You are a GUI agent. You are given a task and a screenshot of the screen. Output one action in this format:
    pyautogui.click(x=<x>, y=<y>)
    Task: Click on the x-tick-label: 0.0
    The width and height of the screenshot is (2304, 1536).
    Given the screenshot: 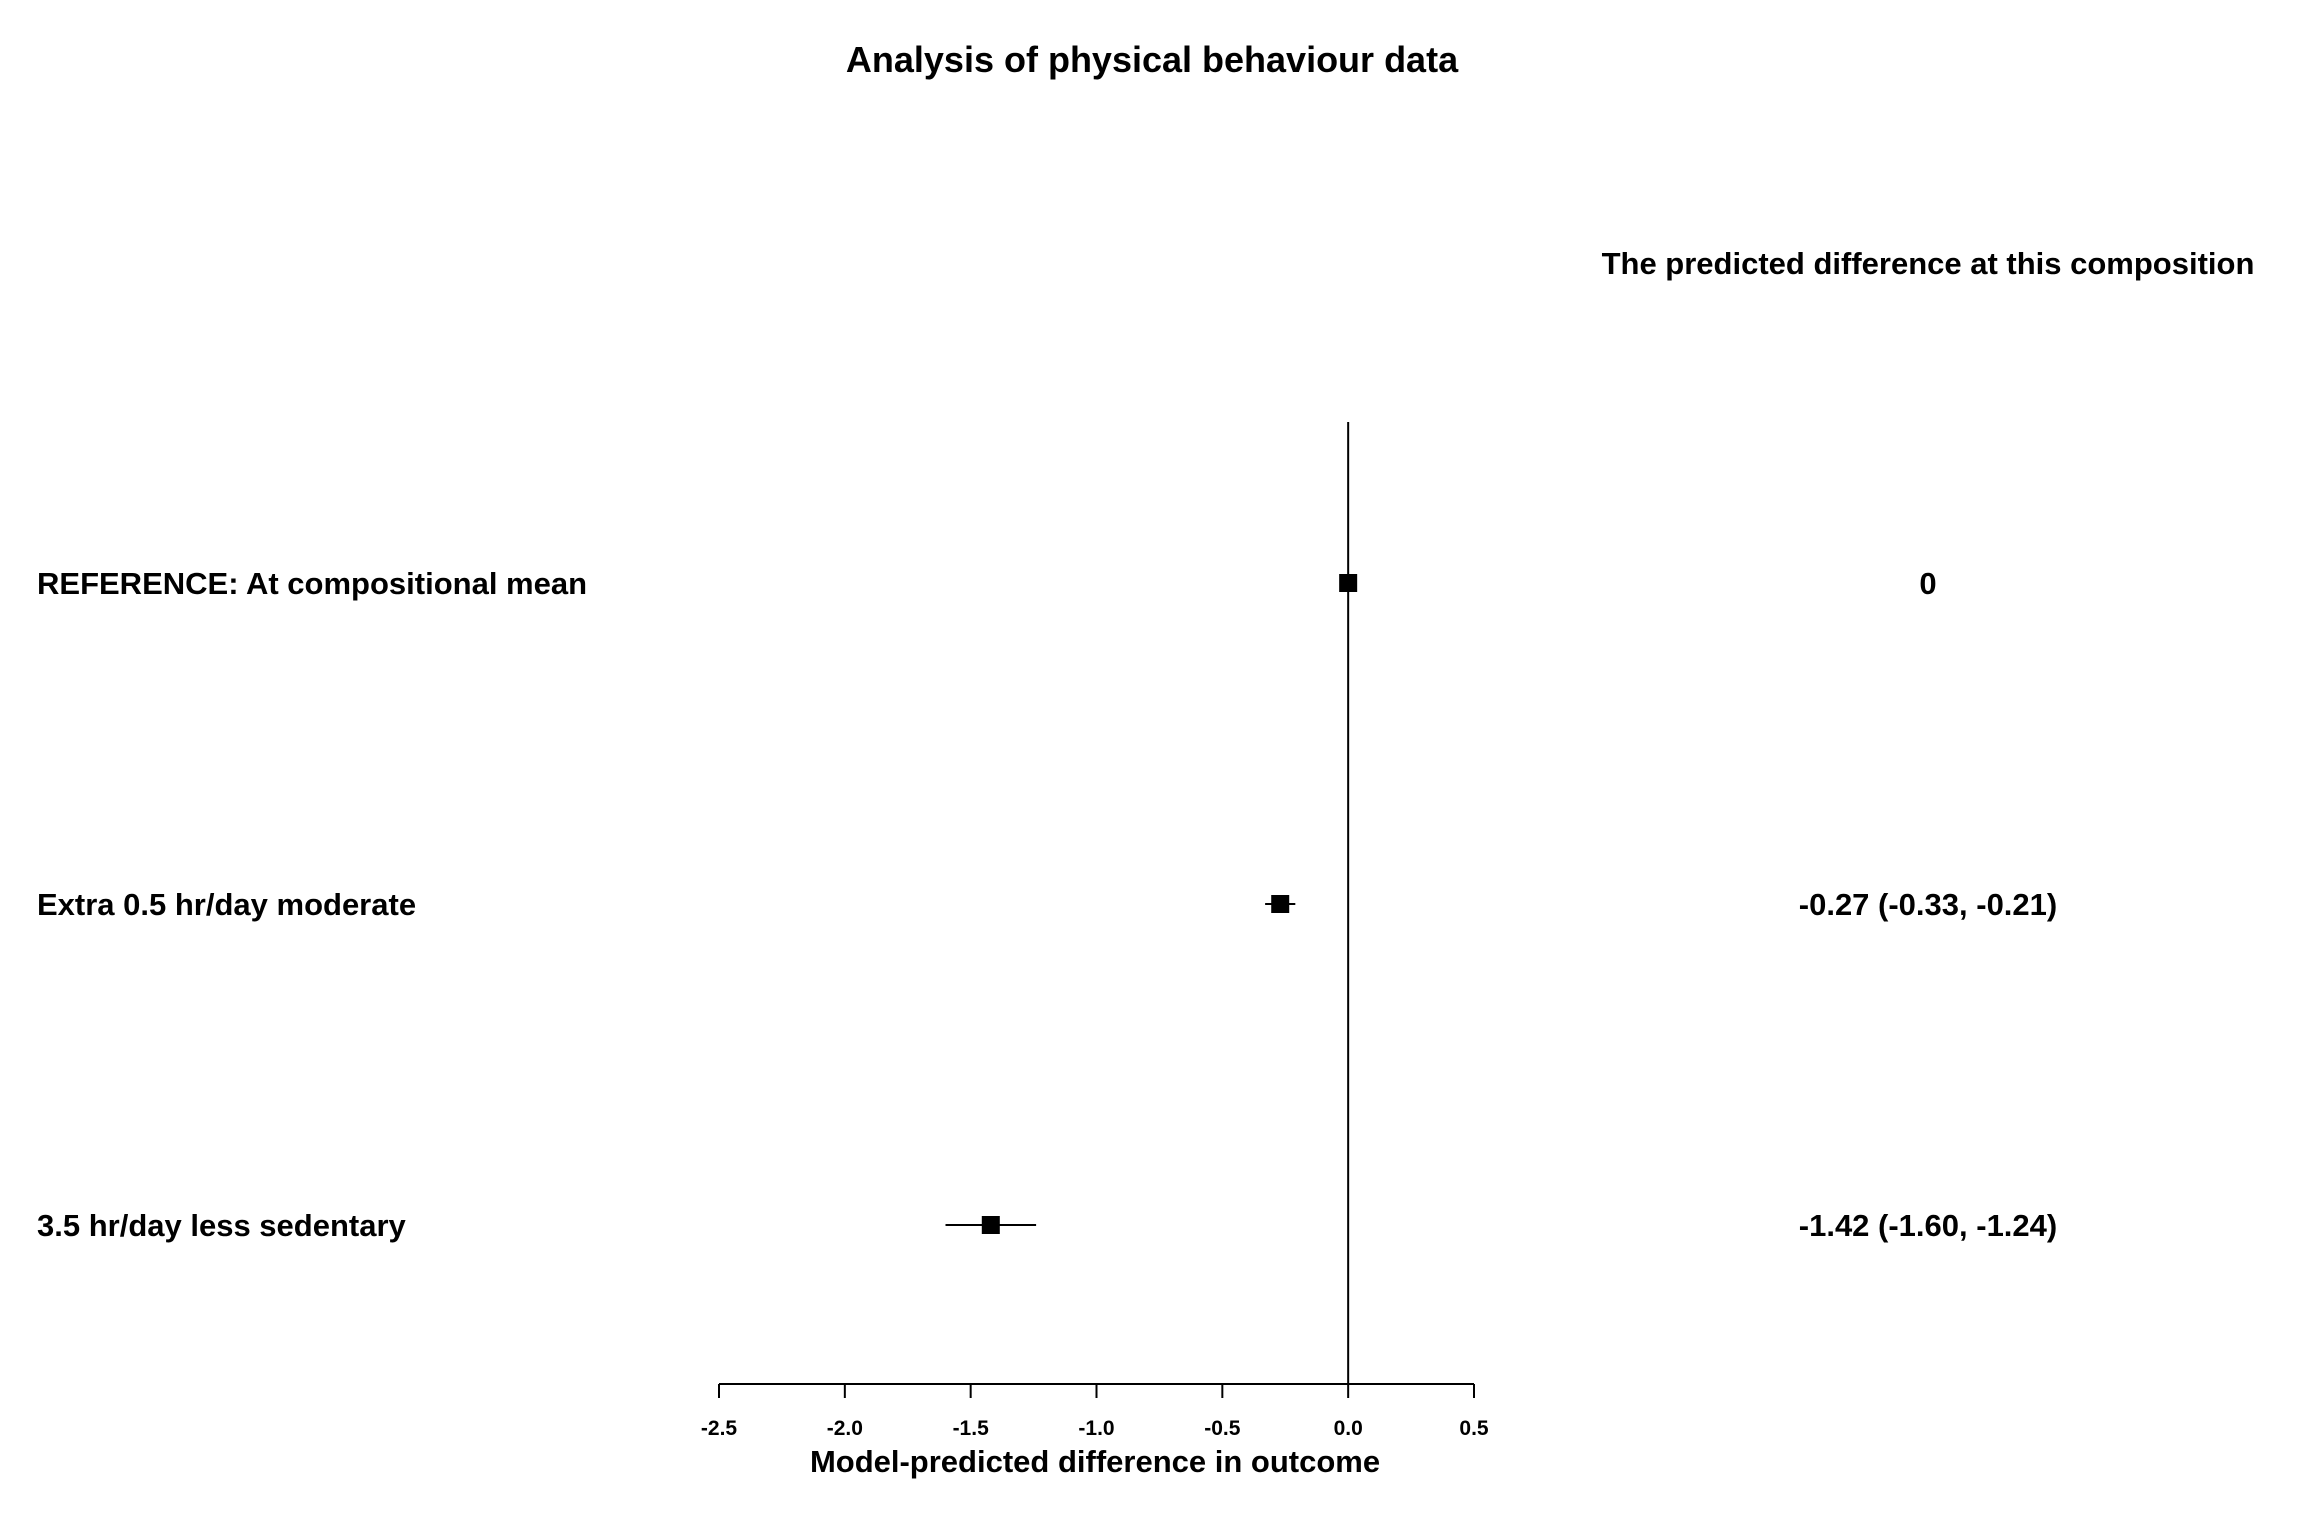 What is the action you would take?
    pyautogui.click(x=1348, y=1428)
    